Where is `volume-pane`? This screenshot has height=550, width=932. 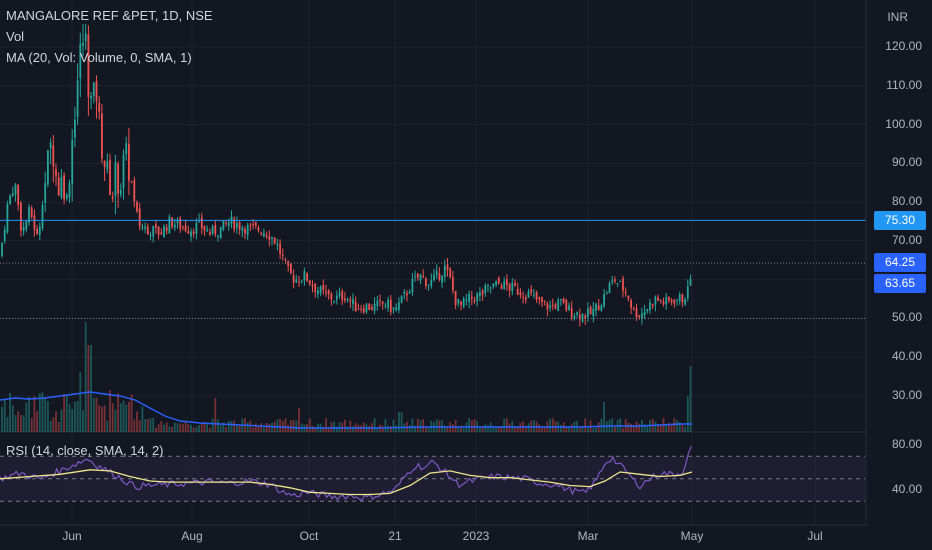
volume-pane is located at coordinates (346, 377).